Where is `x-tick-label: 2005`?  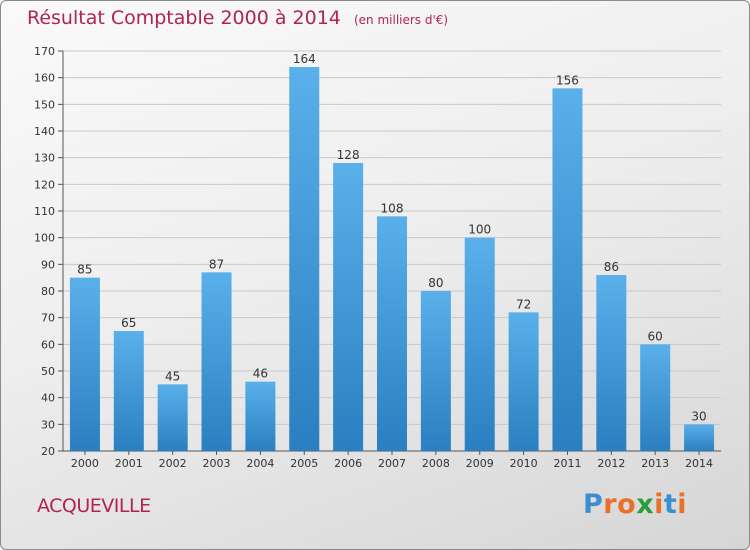
x-tick-label: 2005 is located at coordinates (304, 463).